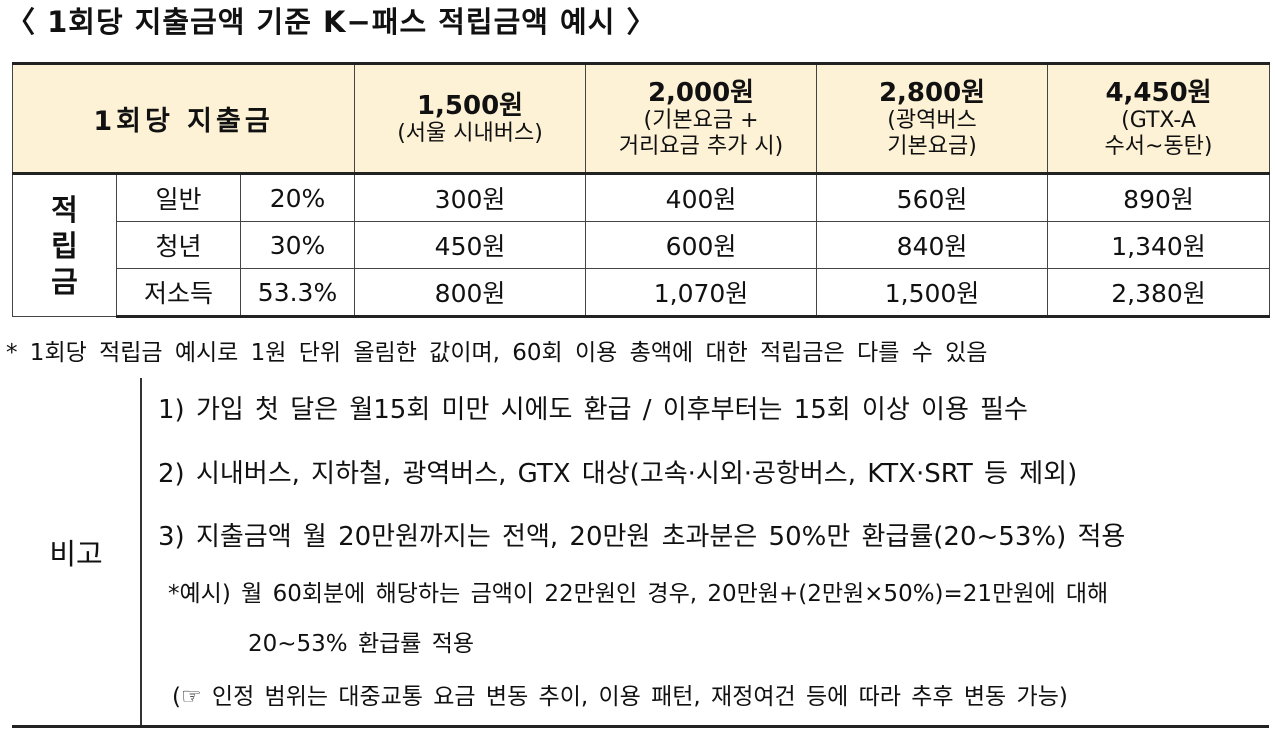 The height and width of the screenshot is (738, 1275). I want to click on row-type: 저소득, so click(178, 293).